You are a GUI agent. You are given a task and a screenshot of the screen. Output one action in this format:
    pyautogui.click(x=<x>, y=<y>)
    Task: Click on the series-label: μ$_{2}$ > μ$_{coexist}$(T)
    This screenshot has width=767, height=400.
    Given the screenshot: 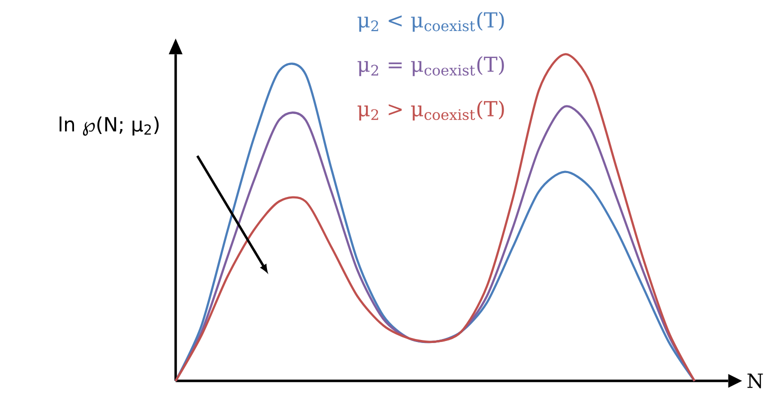 What is the action you would take?
    pyautogui.click(x=431, y=110)
    